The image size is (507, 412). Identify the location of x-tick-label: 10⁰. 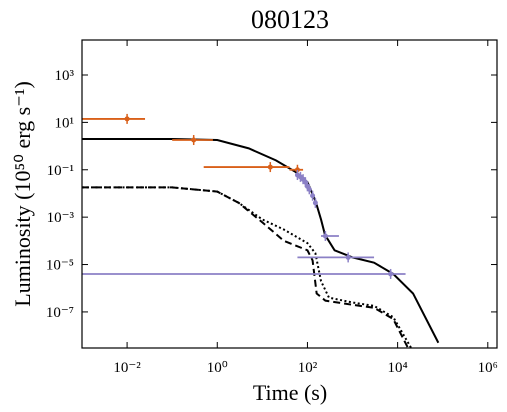
(217, 368).